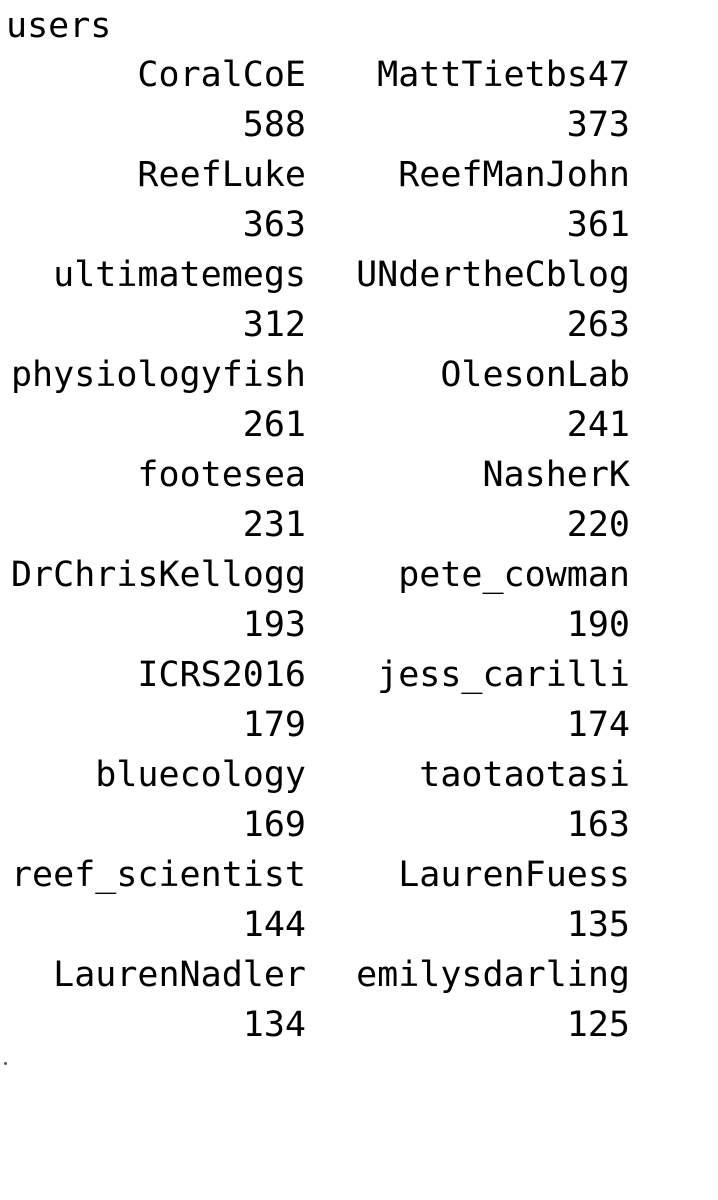 The image size is (718, 1200). I want to click on table-cell: CoralCoE, so click(221, 75).